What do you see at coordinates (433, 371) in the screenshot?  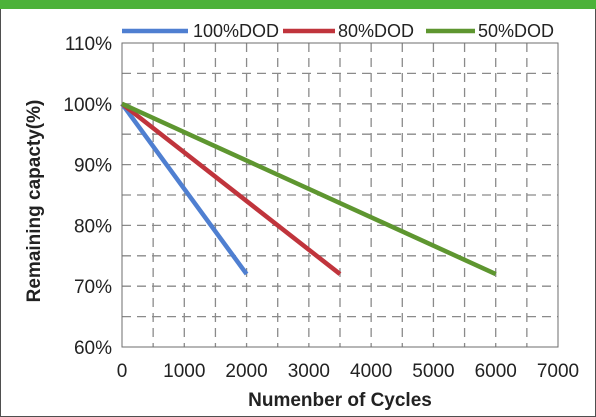 I see `x-tick-label: 5000` at bounding box center [433, 371].